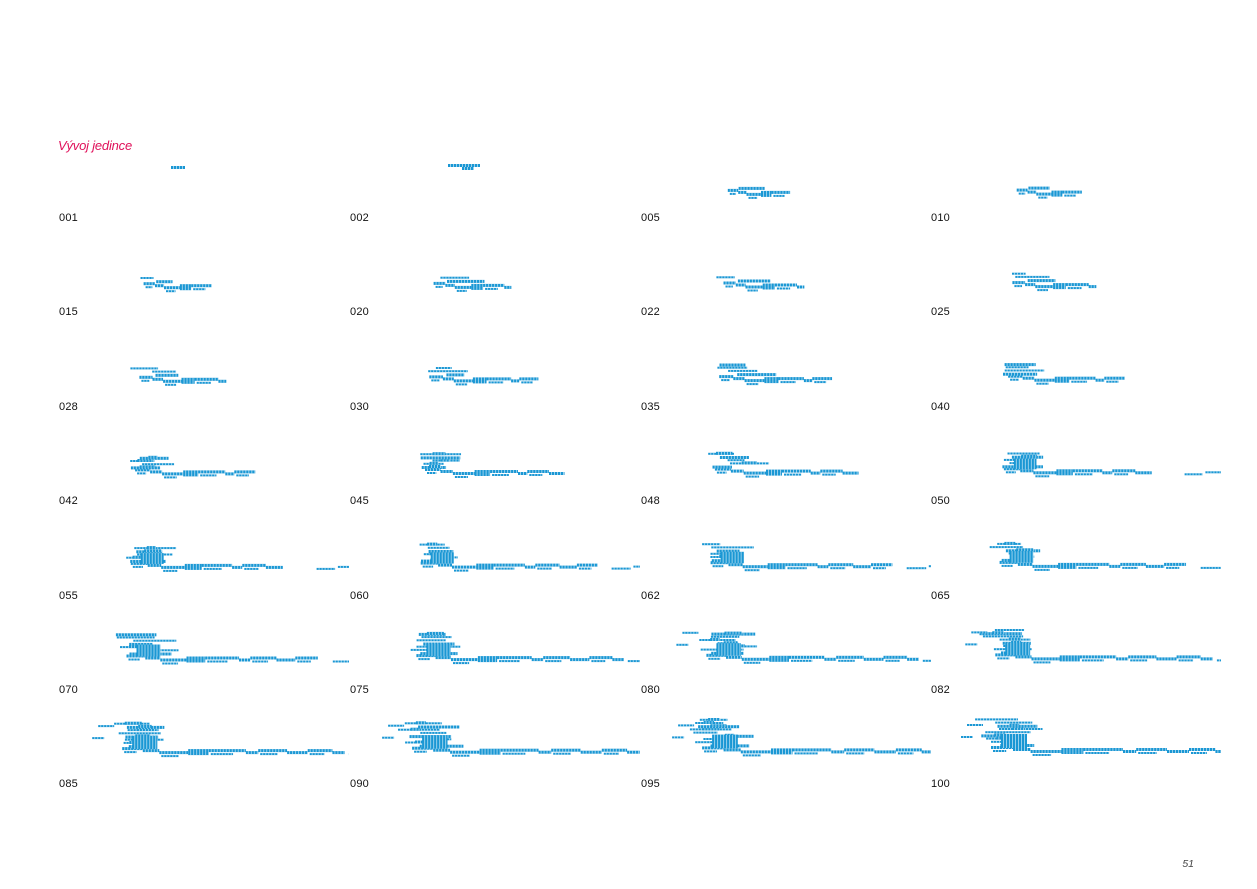 The height and width of the screenshot is (889, 1257). What do you see at coordinates (1076, 671) in the screenshot?
I see `growth-stage-082: 082` at bounding box center [1076, 671].